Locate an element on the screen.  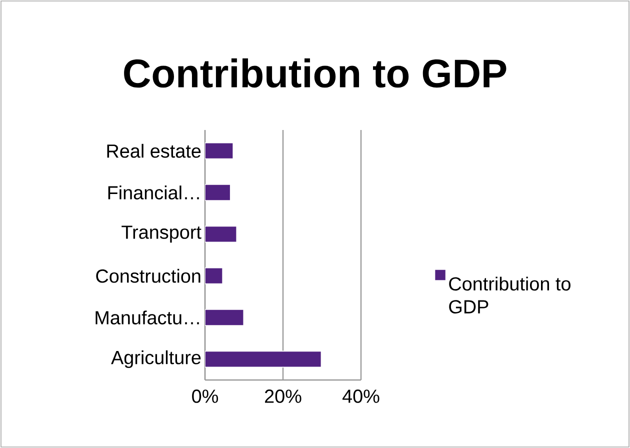
y-tick-label: Transport is located at coordinates (162, 234).